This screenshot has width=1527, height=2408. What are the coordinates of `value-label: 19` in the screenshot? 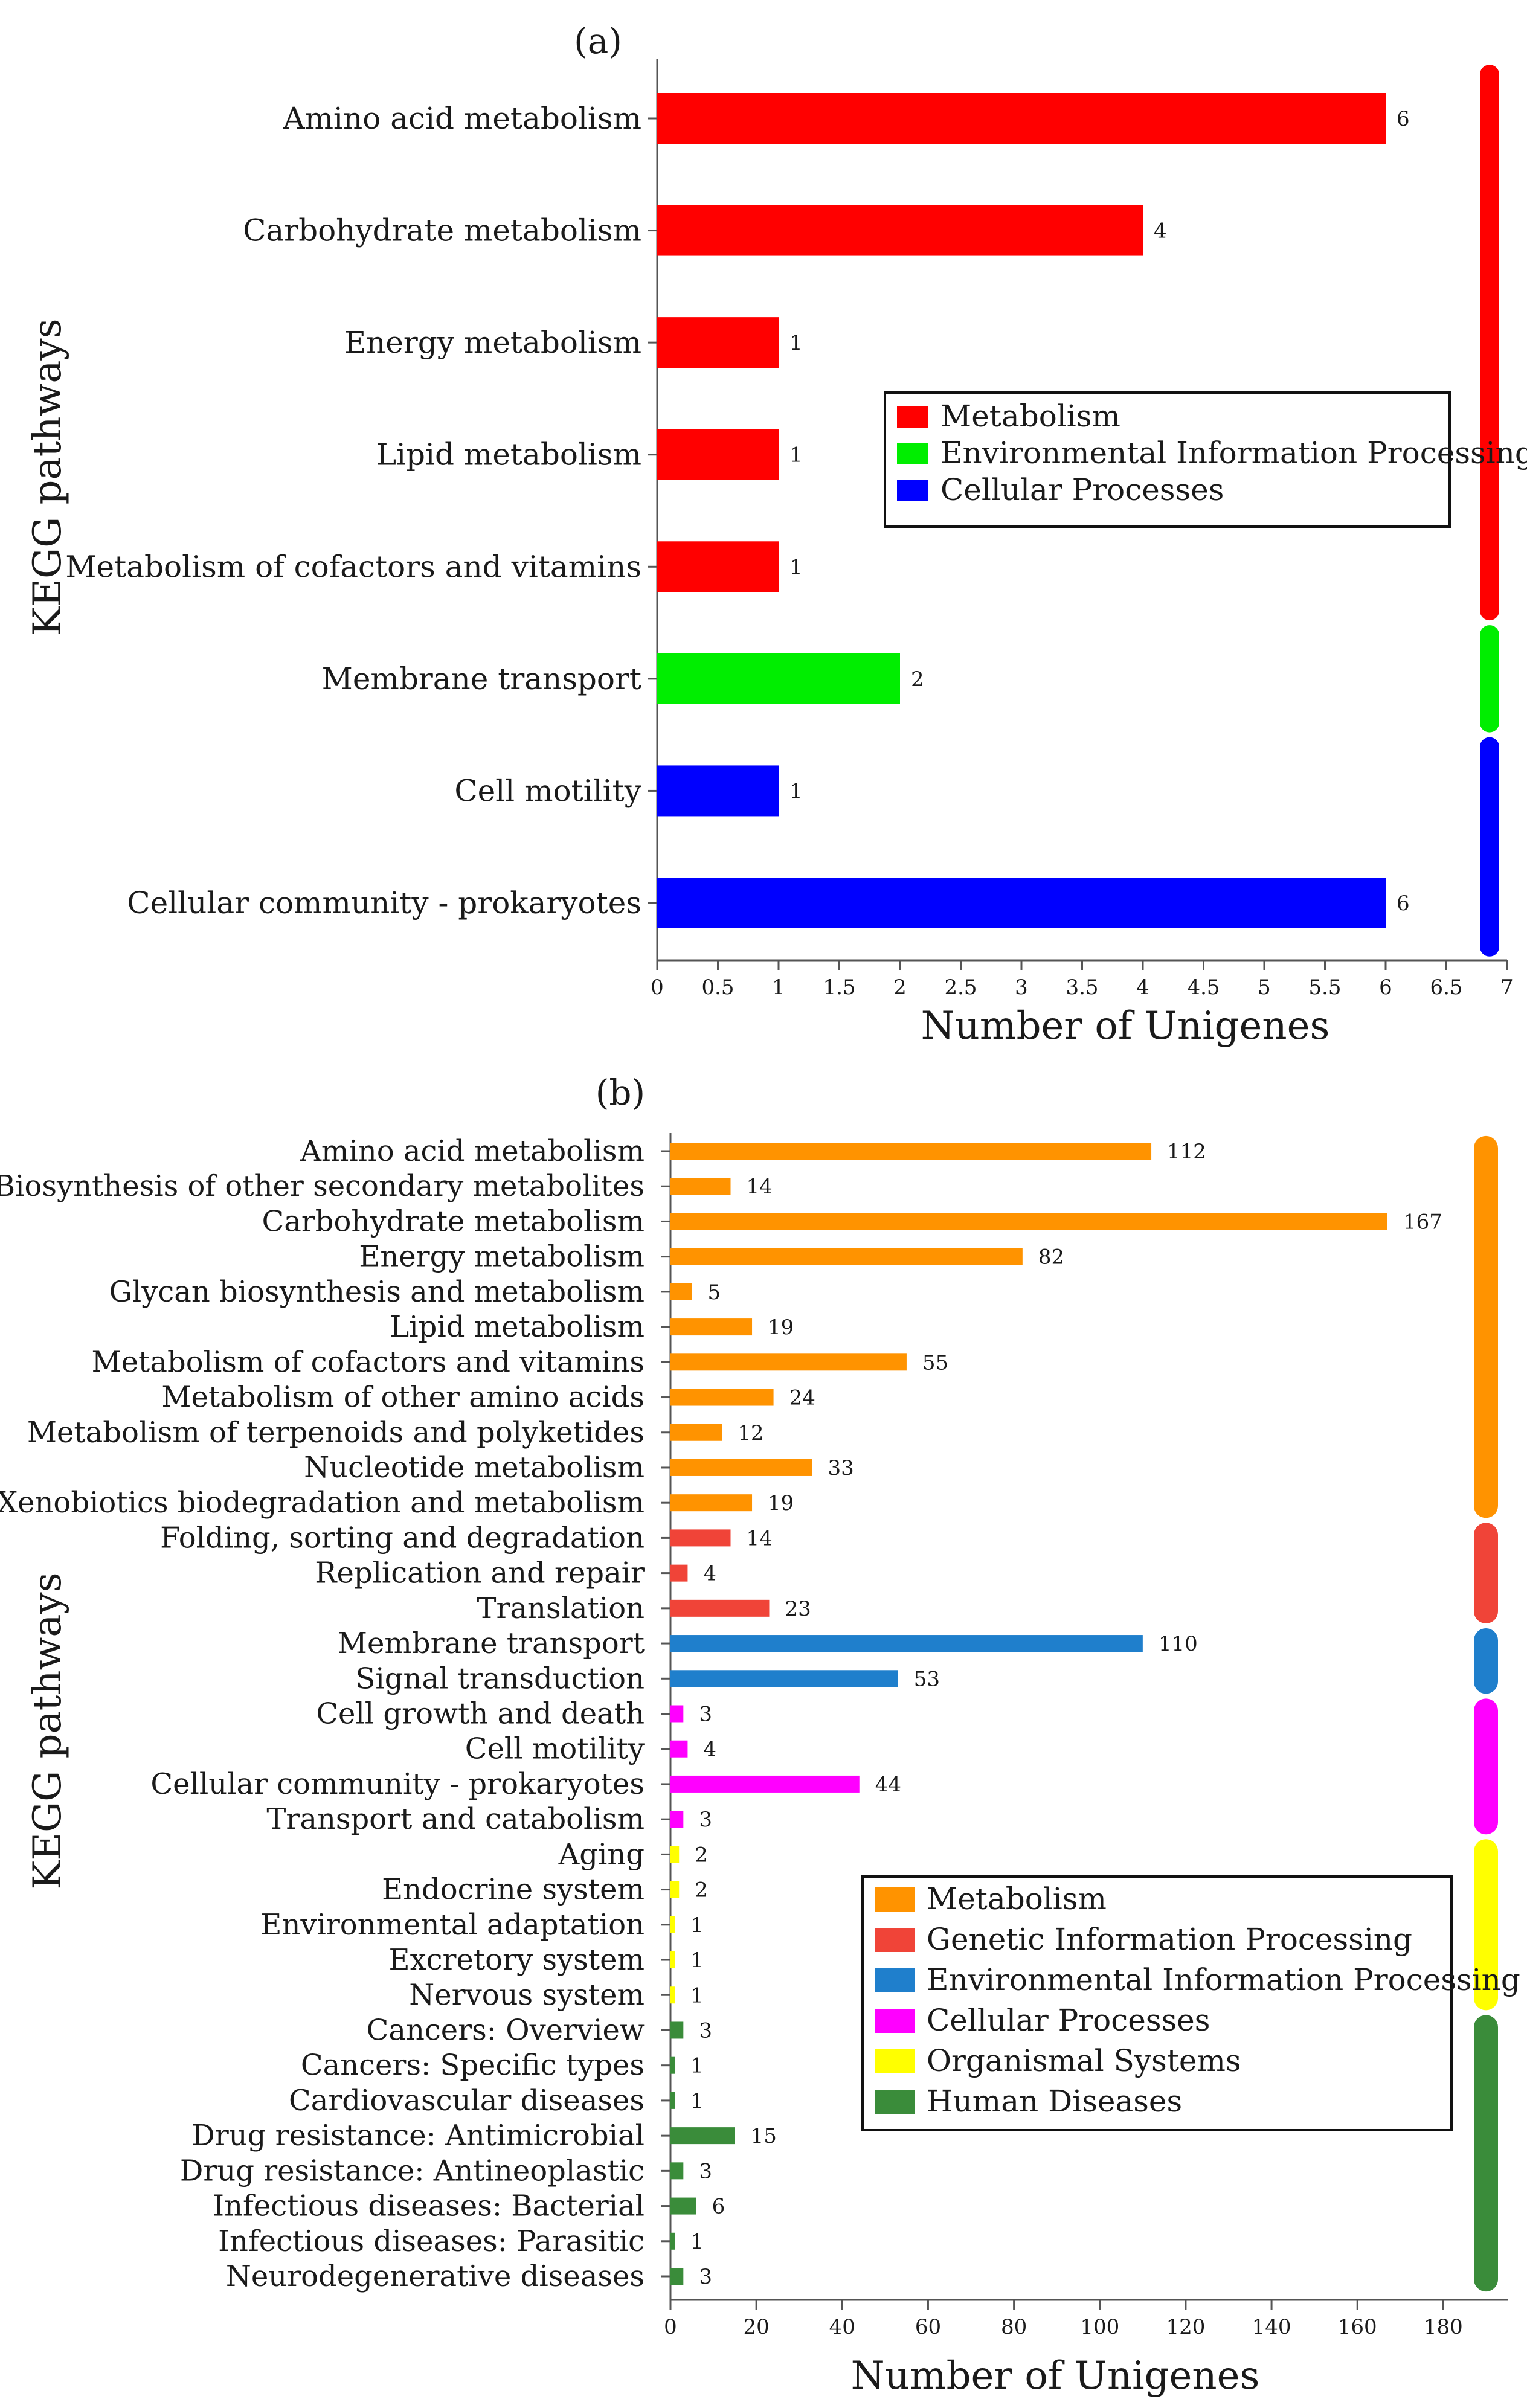 It's located at (781, 1503).